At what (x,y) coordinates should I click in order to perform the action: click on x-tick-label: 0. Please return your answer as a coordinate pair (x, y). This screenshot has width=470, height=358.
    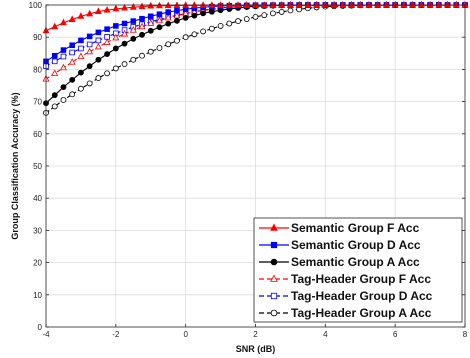
    Looking at the image, I should click on (185, 334).